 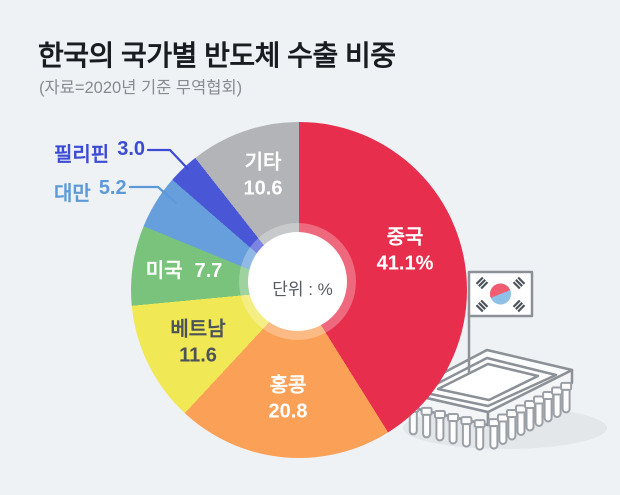 I want to click on slice-label-china: 중국 41.1%, so click(x=405, y=251).